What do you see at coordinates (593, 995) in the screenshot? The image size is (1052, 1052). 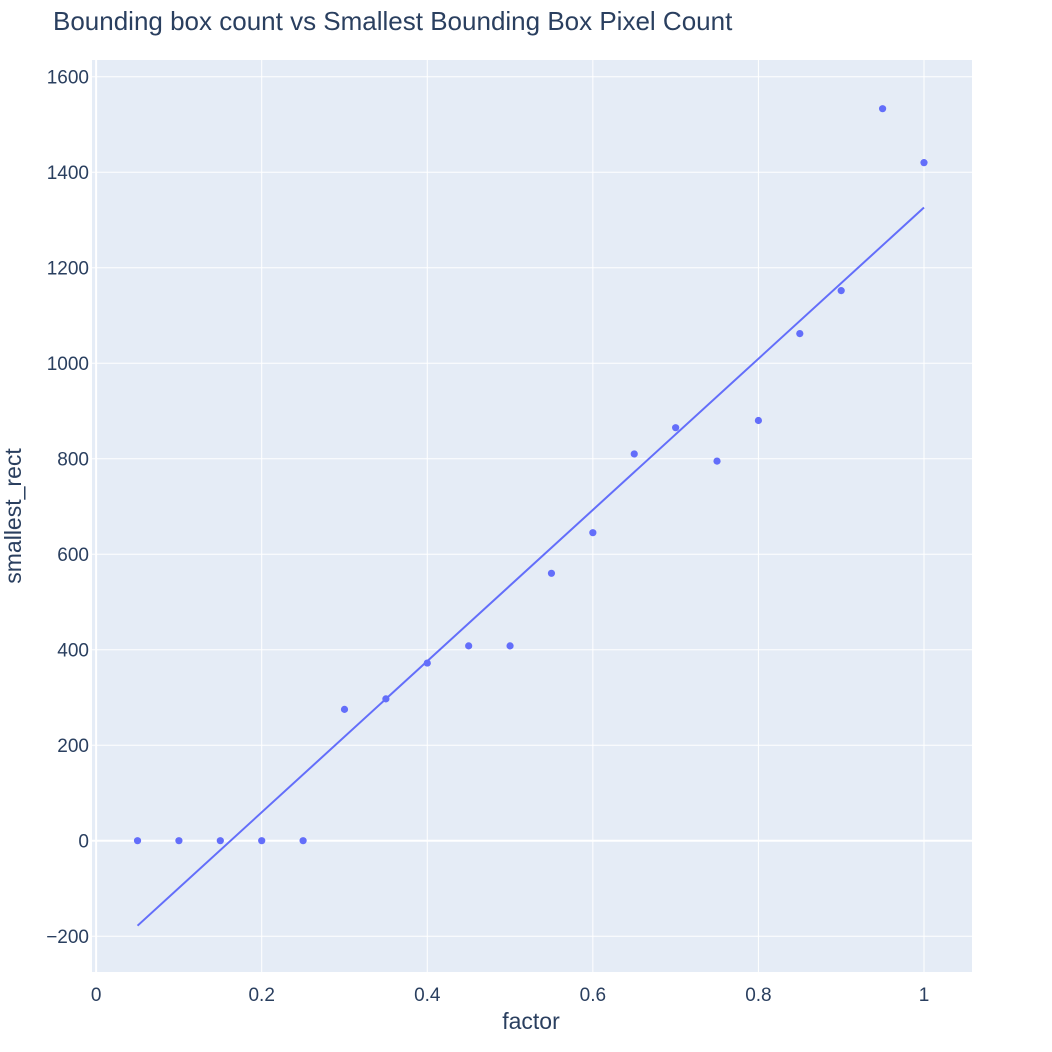 I see `x-tick-label: 0.6` at bounding box center [593, 995].